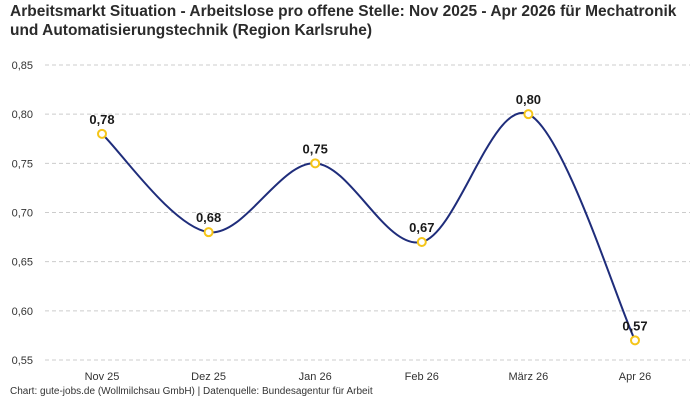  What do you see at coordinates (208, 377) in the screenshot?
I see `x-tick-label: Dez 25` at bounding box center [208, 377].